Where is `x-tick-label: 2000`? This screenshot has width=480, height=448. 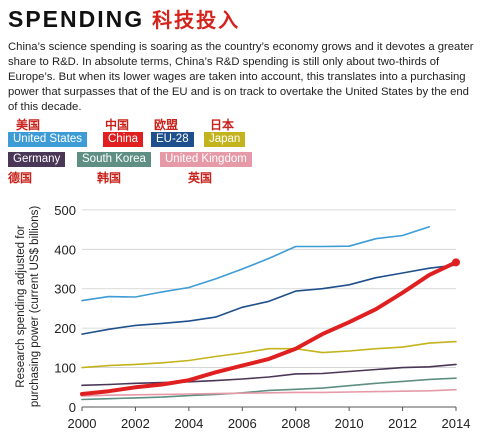
x-tick-label: 2000 is located at coordinates (82, 423).